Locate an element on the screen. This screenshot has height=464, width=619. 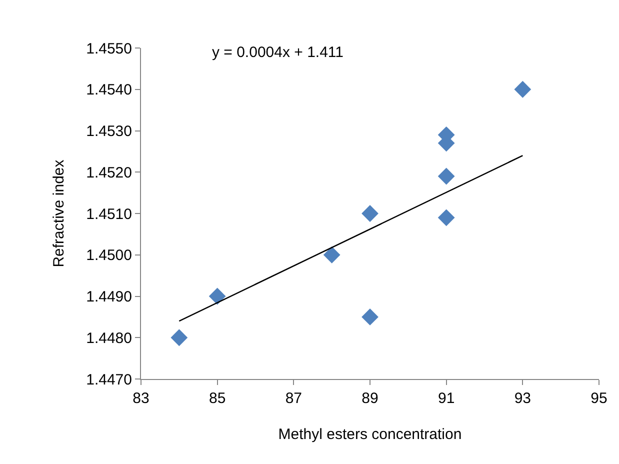
y-tick-label: 1.4510 is located at coordinates (109, 214).